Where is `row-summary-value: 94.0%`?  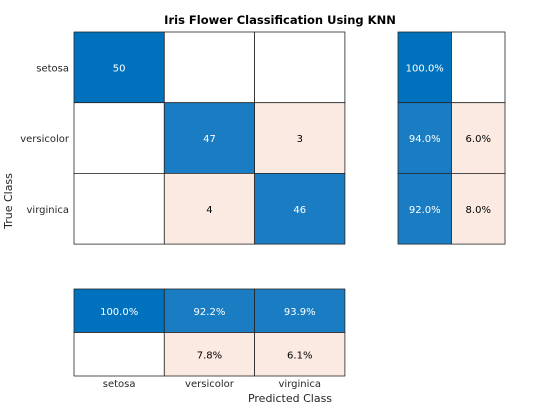 row-summary-value: 94.0% is located at coordinates (425, 139).